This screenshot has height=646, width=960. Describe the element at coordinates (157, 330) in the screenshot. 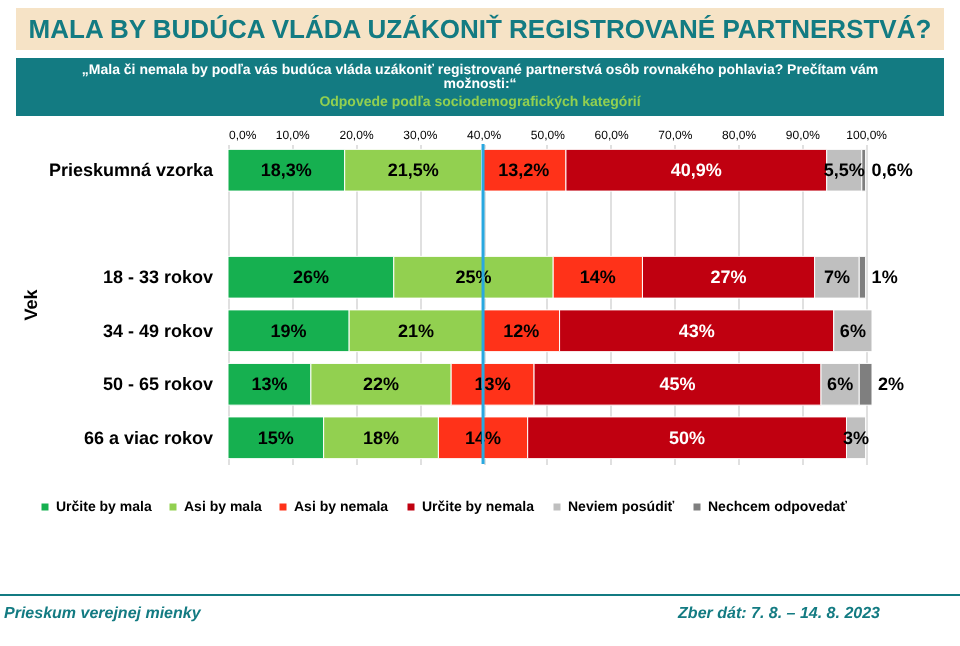

I see `y-tick-label: 34 - 49 rokov` at that location.